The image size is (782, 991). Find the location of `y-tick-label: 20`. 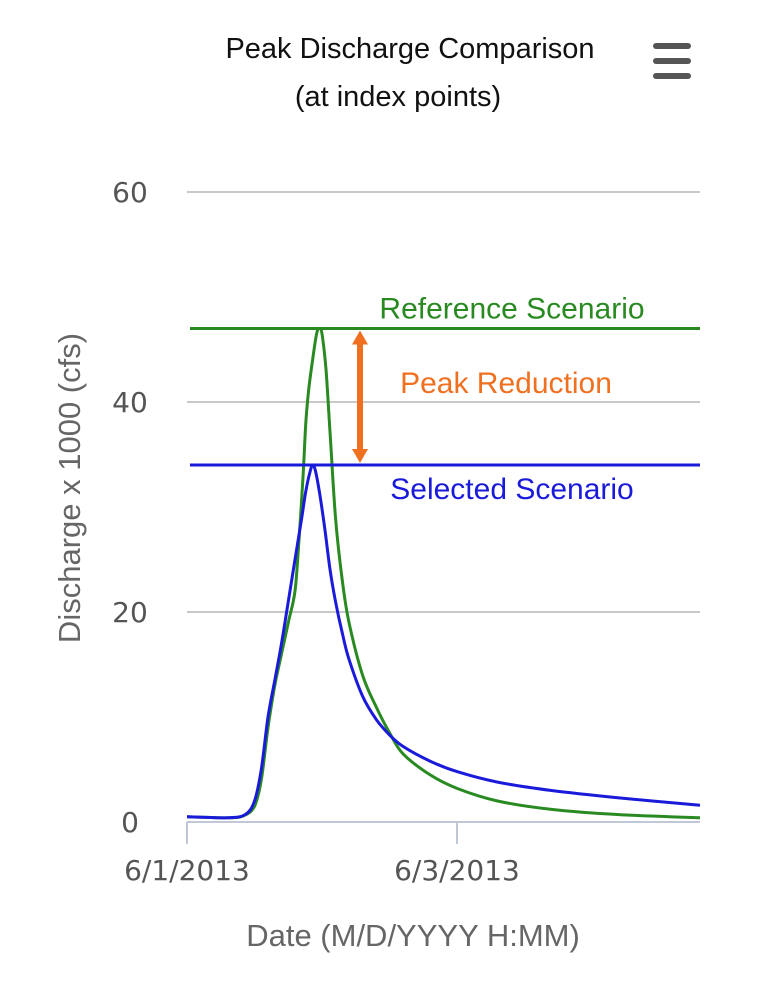

y-tick-label: 20 is located at coordinates (130, 612).